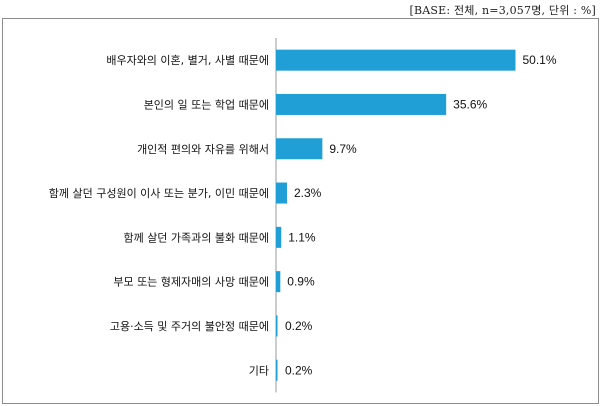  I want to click on value-label: 9.7%, so click(343, 149).